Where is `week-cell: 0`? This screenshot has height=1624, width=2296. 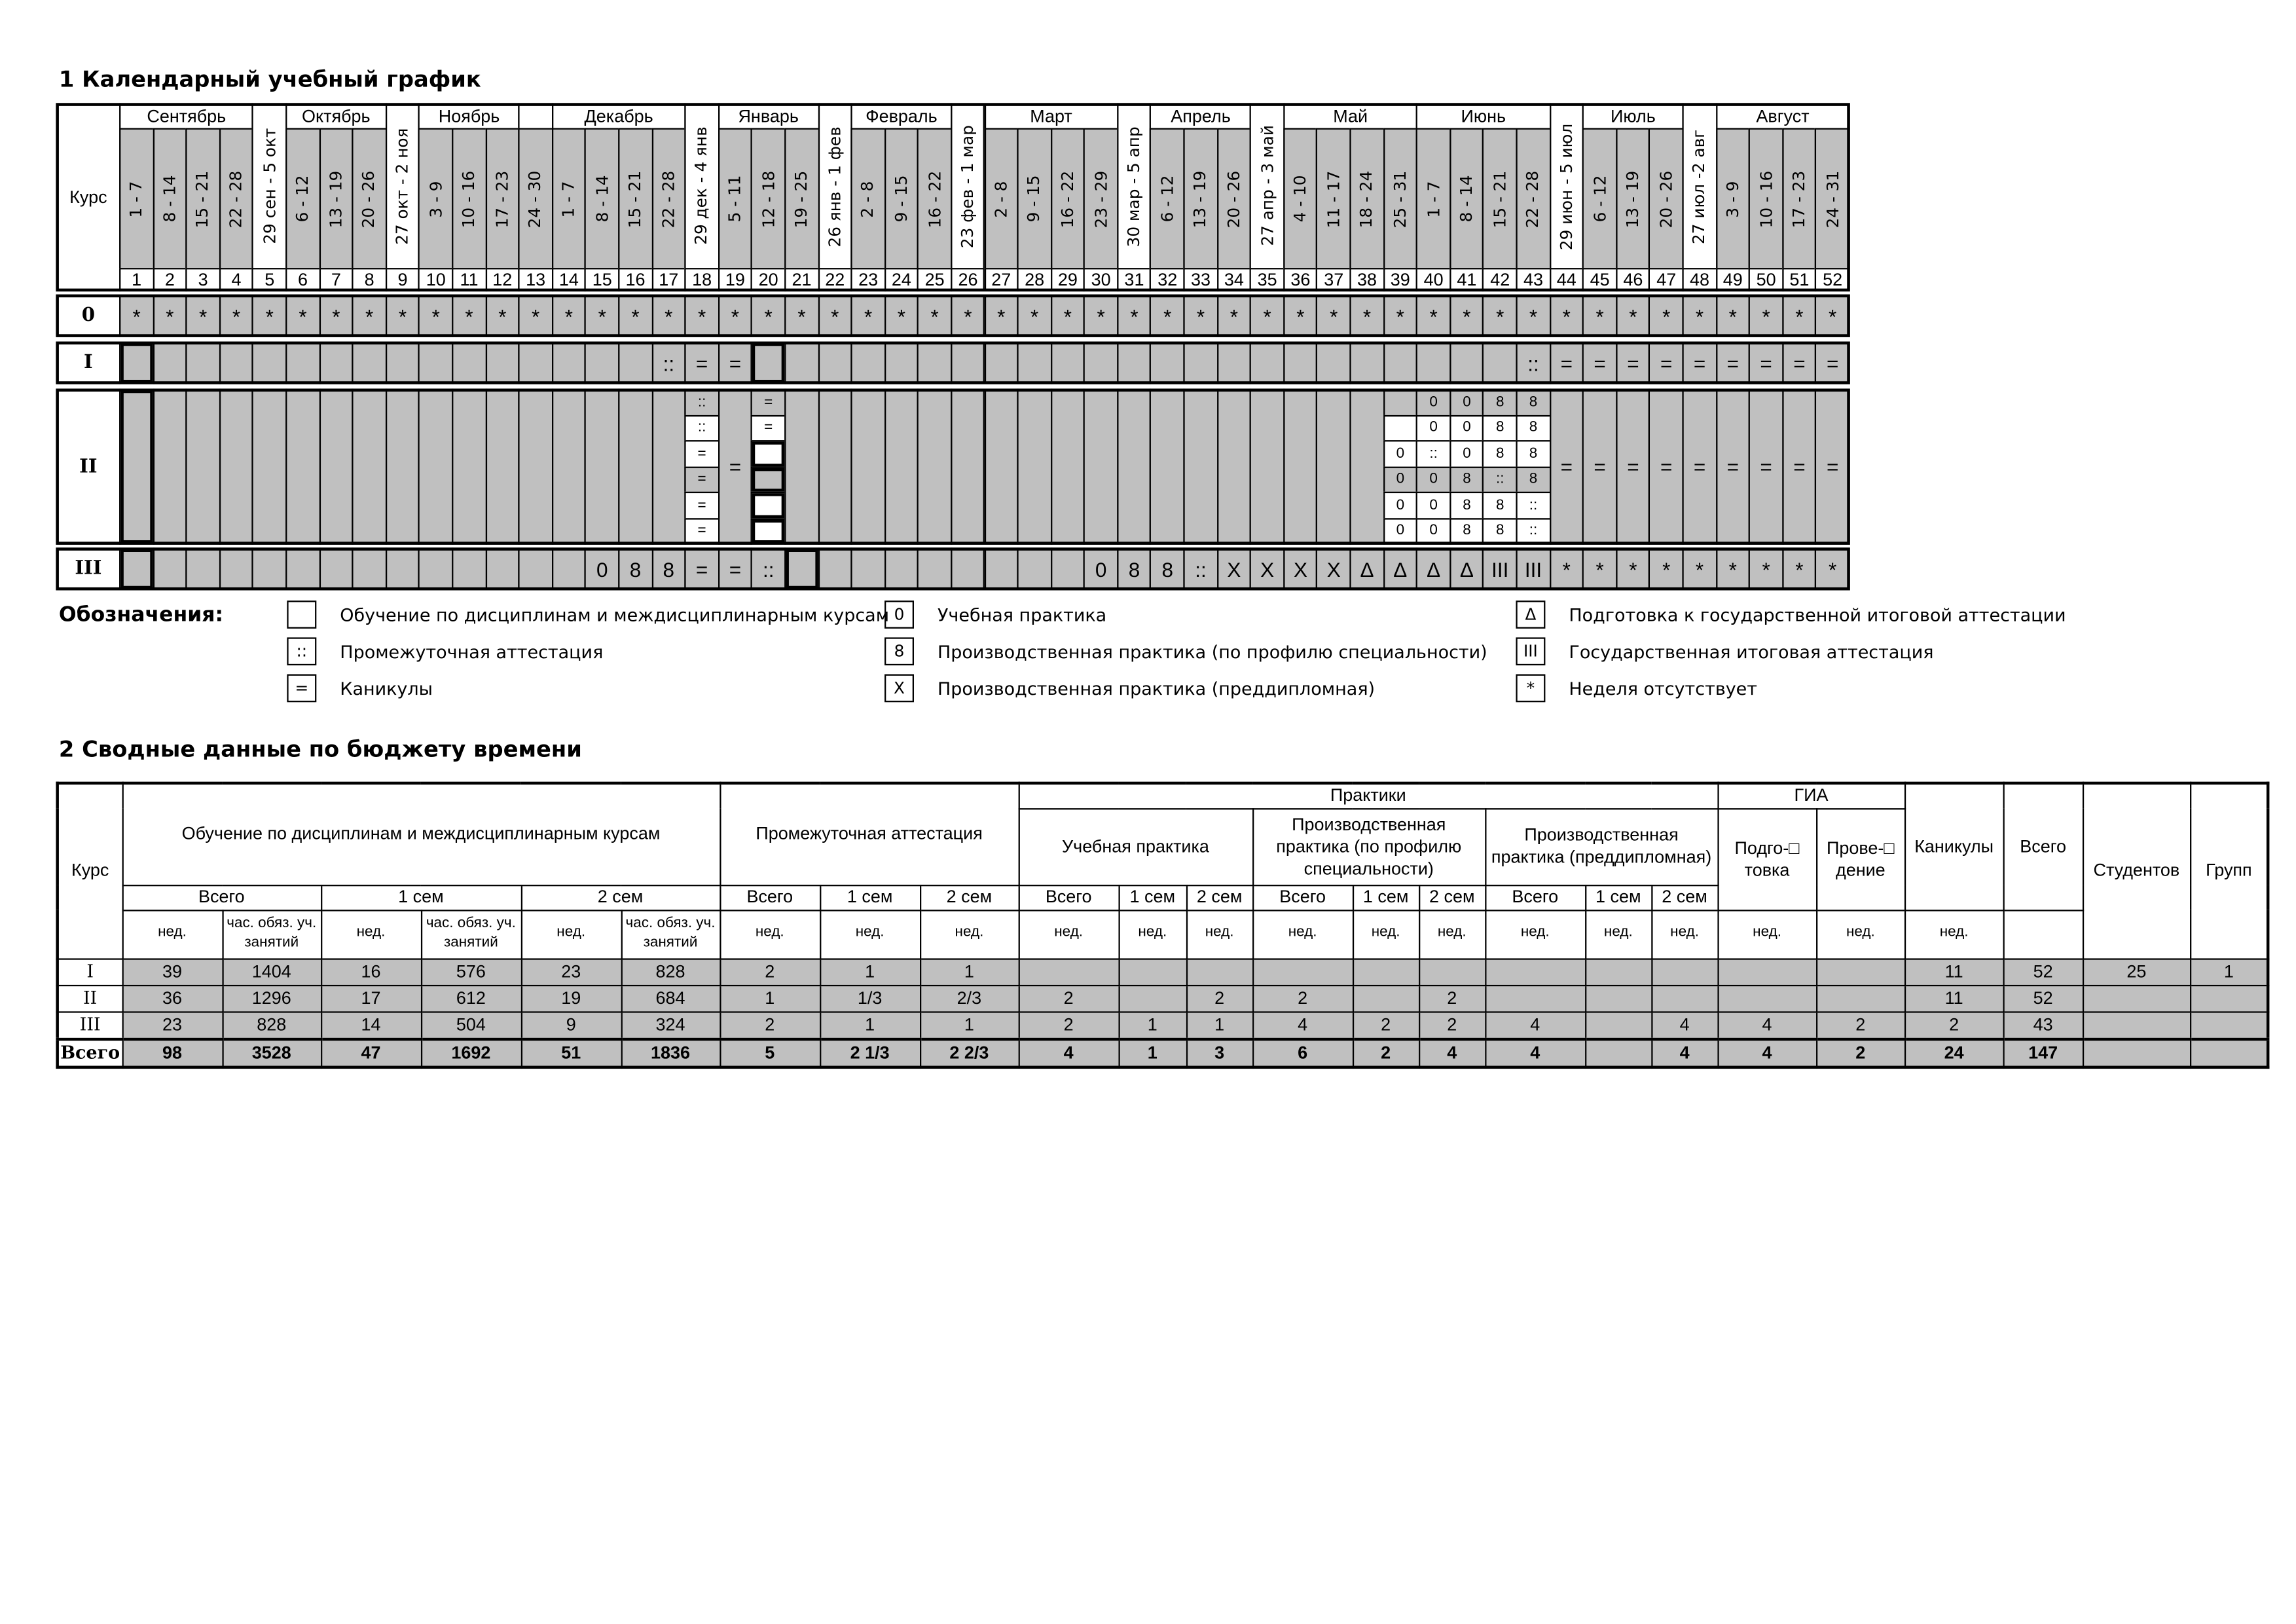
week-cell: 0 is located at coordinates (602, 569).